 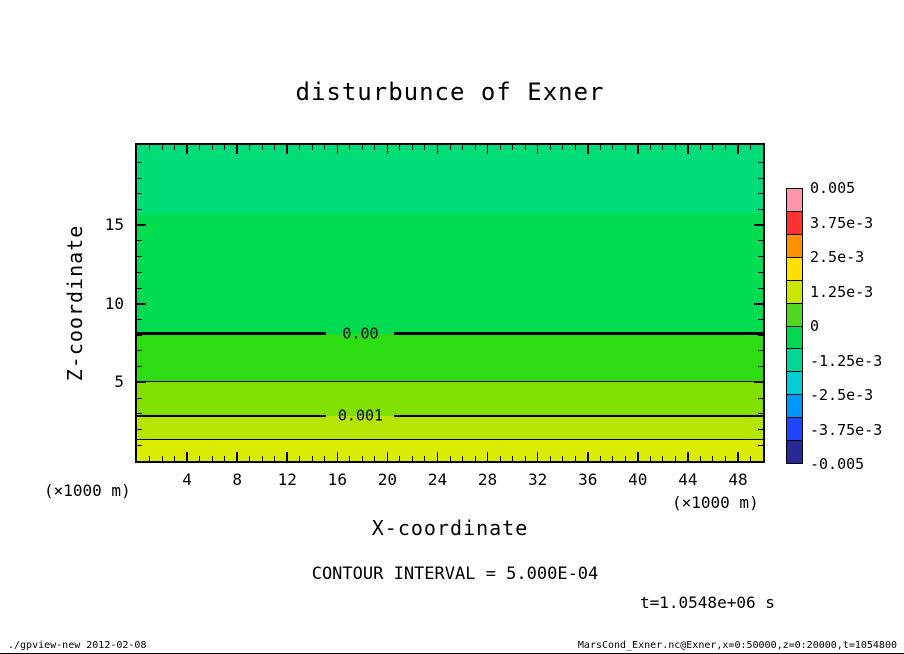 What do you see at coordinates (842, 395) in the screenshot?
I see `colorbar-tick-label: -2.5e-3` at bounding box center [842, 395].